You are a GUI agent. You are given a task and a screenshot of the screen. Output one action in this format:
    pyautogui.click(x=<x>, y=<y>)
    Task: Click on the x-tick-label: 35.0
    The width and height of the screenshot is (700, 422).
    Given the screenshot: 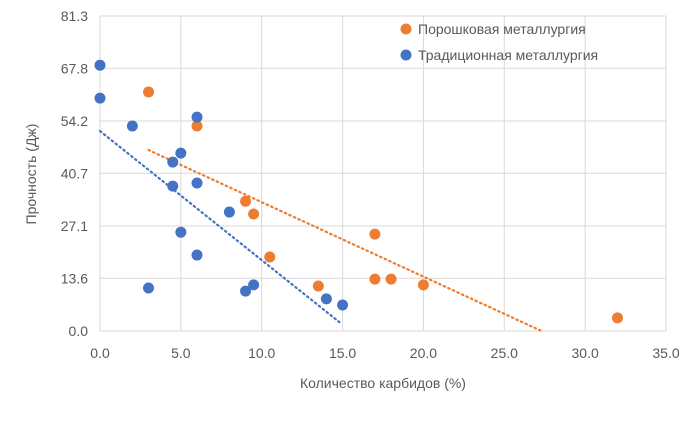 What is the action you would take?
    pyautogui.click(x=665, y=353)
    